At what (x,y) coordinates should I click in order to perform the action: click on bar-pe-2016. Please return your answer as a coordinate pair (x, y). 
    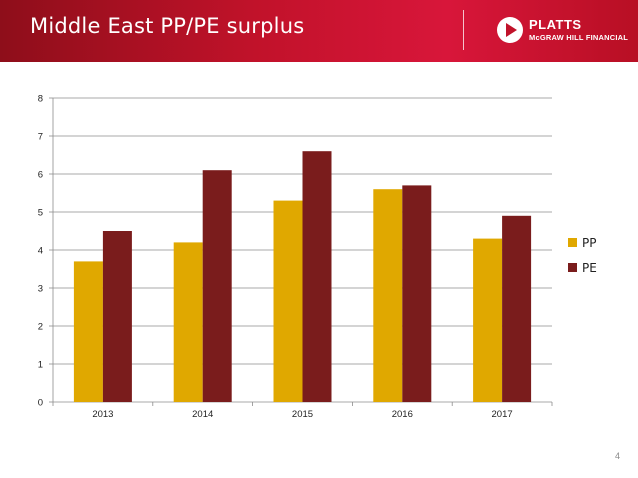
    Looking at the image, I should click on (417, 293).